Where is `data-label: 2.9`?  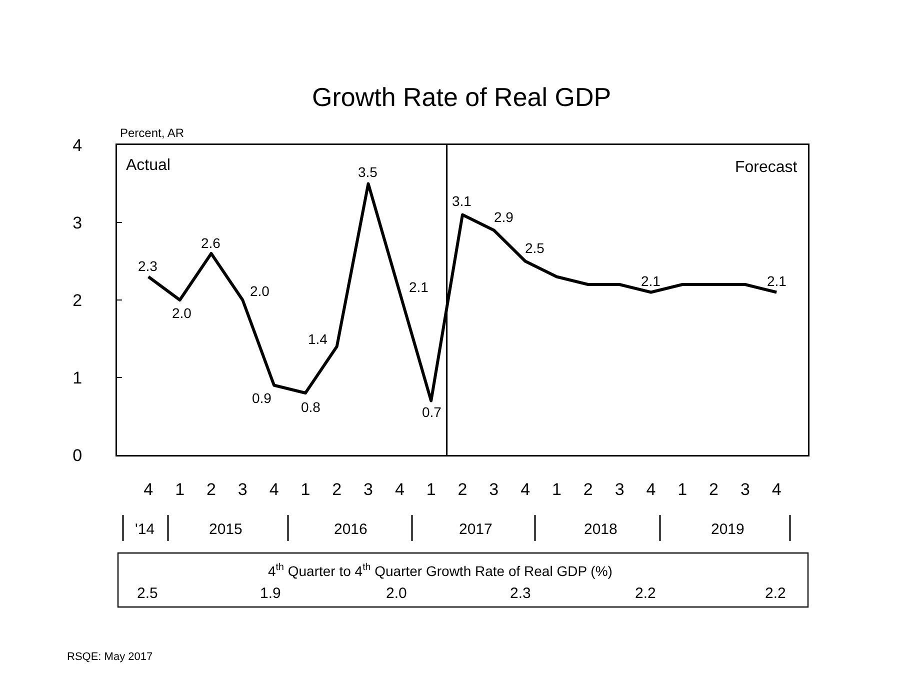
data-label: 2.9 is located at coordinates (504, 217).